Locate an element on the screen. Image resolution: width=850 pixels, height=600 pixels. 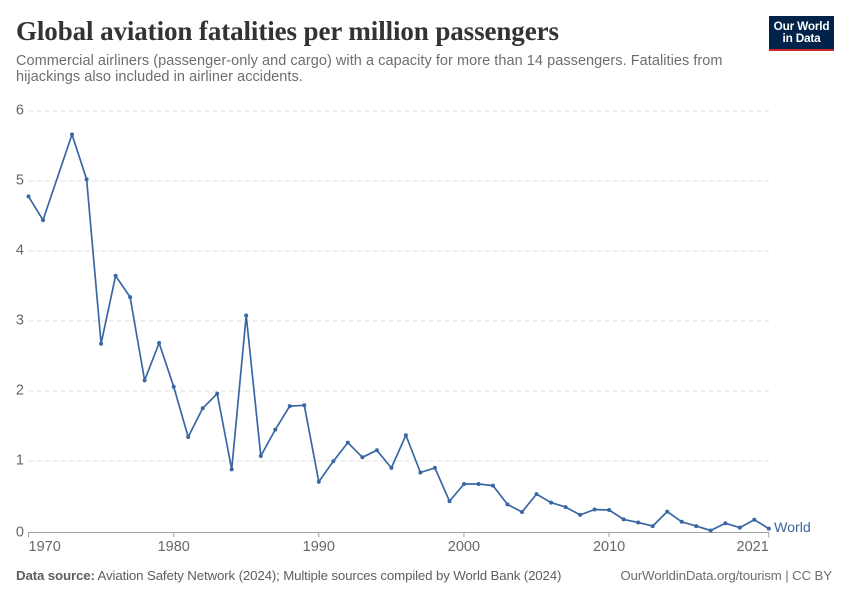
svg-text: 4 is located at coordinates (20, 251).